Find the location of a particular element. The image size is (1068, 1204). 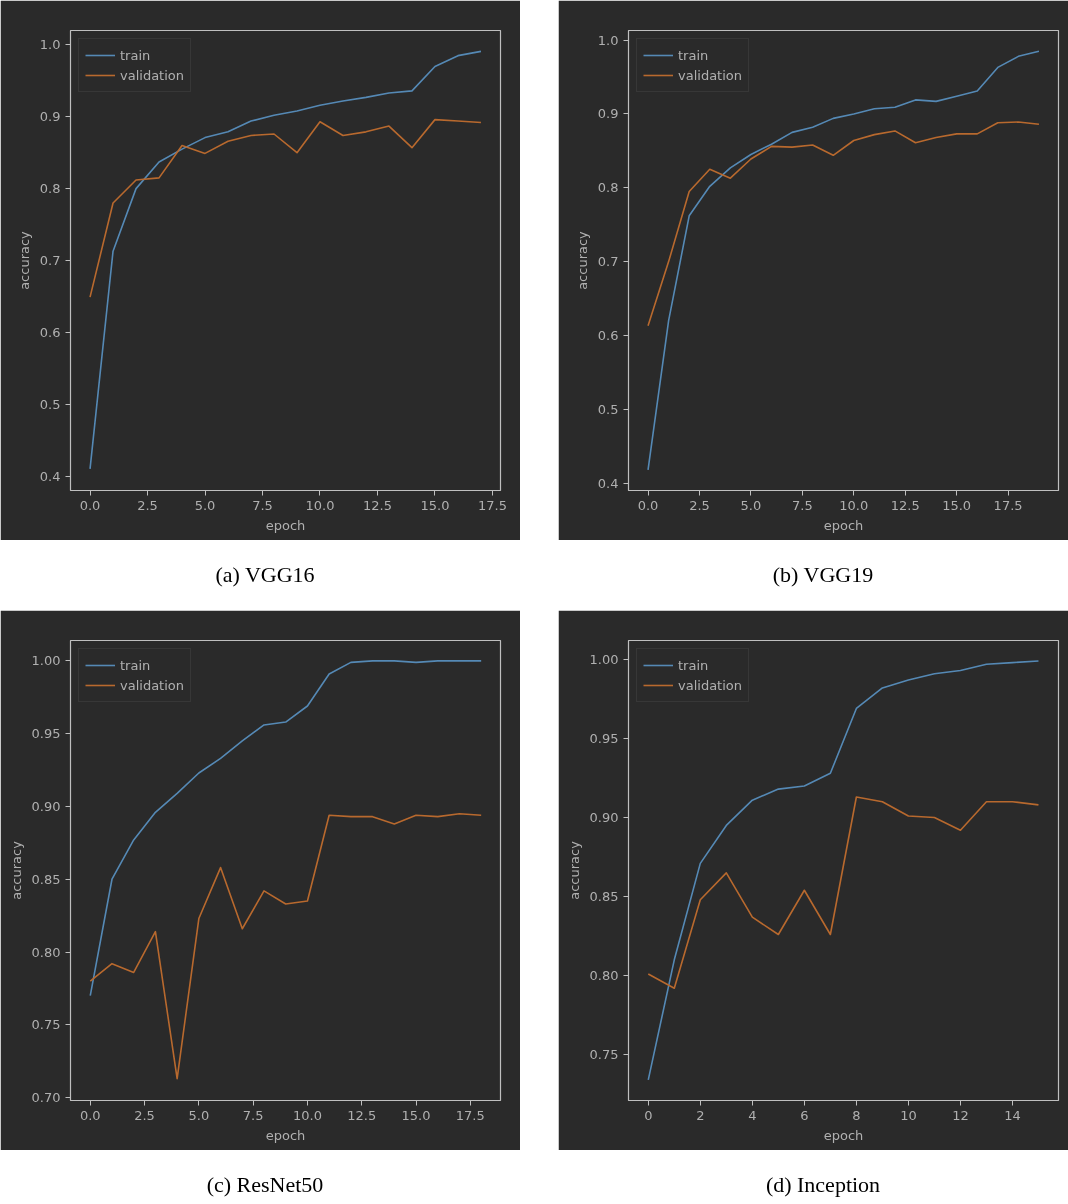

x-tick-label: 8 is located at coordinates (856, 1115).